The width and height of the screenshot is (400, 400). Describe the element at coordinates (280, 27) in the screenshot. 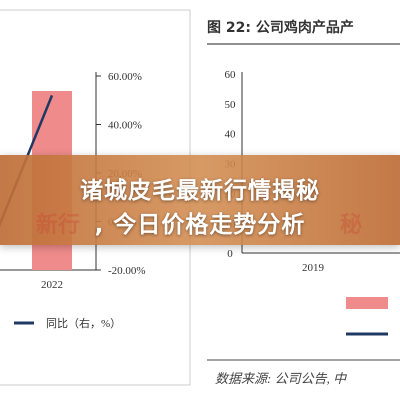

I see `figure-title: 图 22: 公司鸡肉产品产` at that location.